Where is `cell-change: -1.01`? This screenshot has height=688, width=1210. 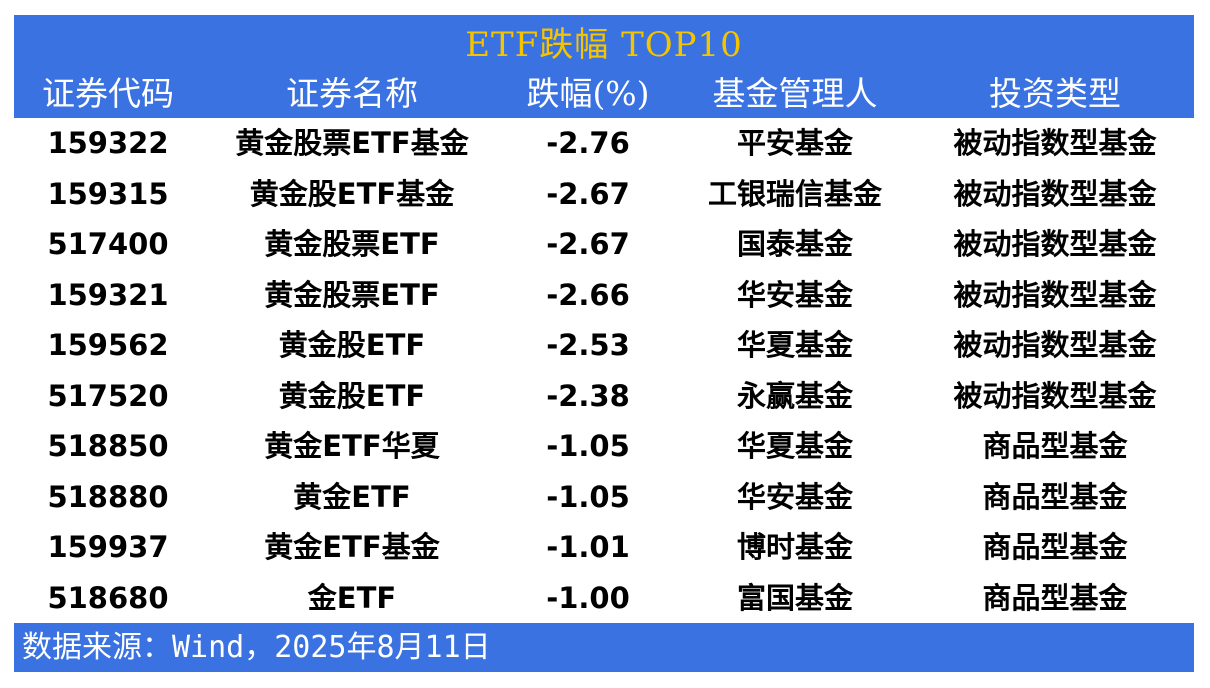
cell-change: -1.01 is located at coordinates (588, 547).